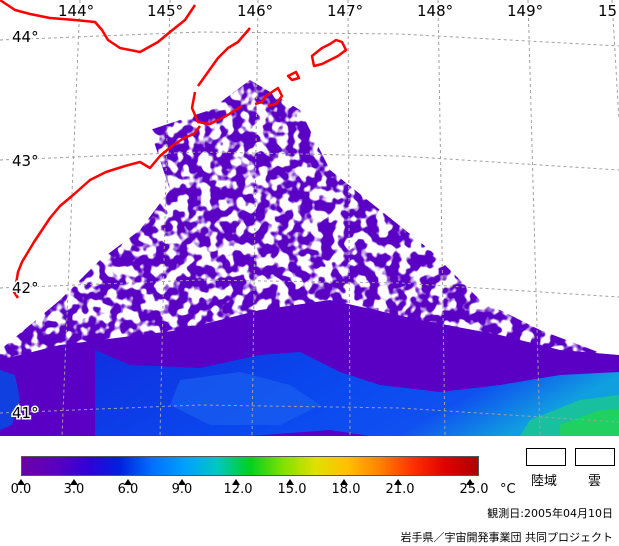 This screenshot has width=619, height=546. Describe the element at coordinates (546, 457) in the screenshot. I see `land-key-box` at that location.